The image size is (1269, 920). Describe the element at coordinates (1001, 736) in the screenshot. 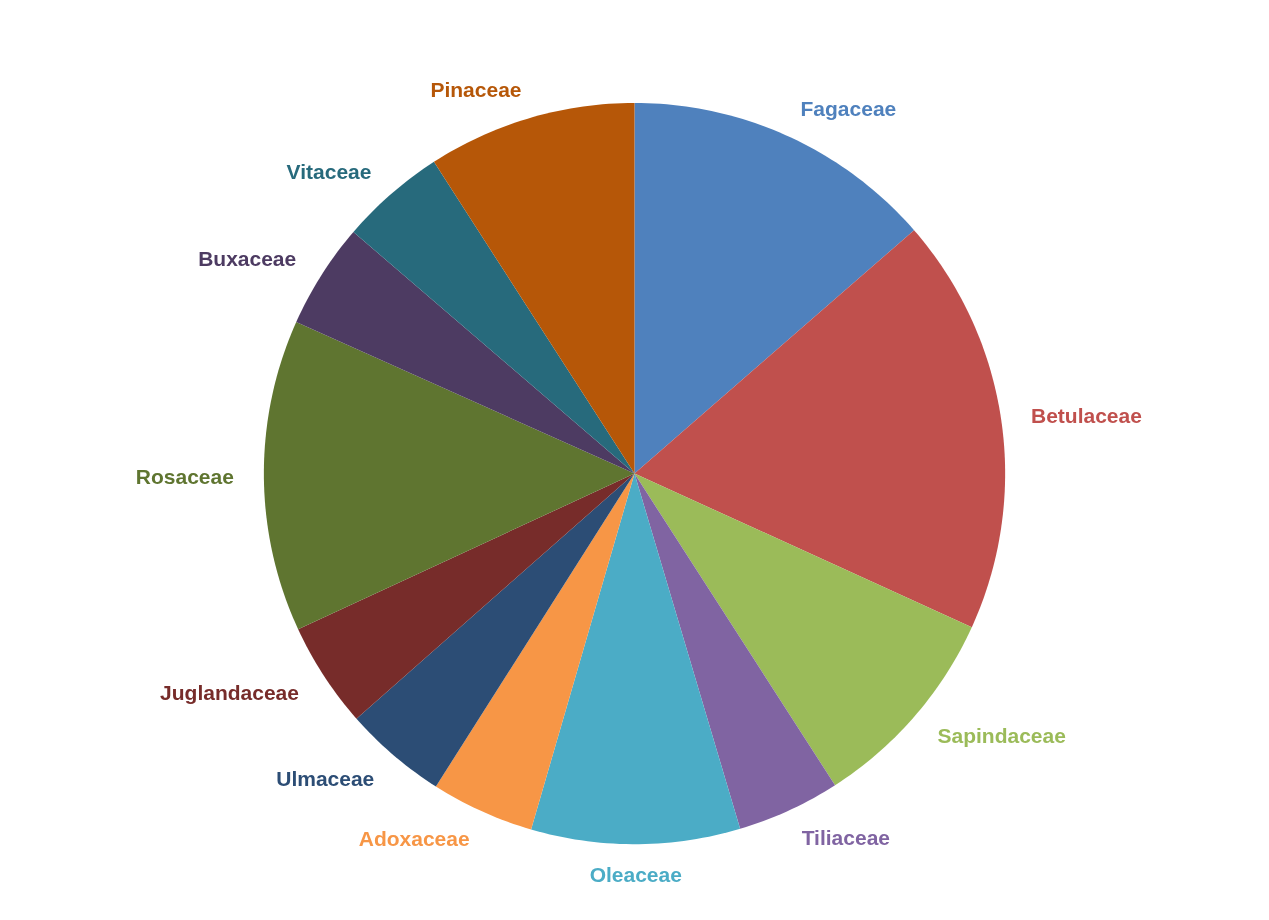

I see `slice-label: Sapindaceae` at that location.